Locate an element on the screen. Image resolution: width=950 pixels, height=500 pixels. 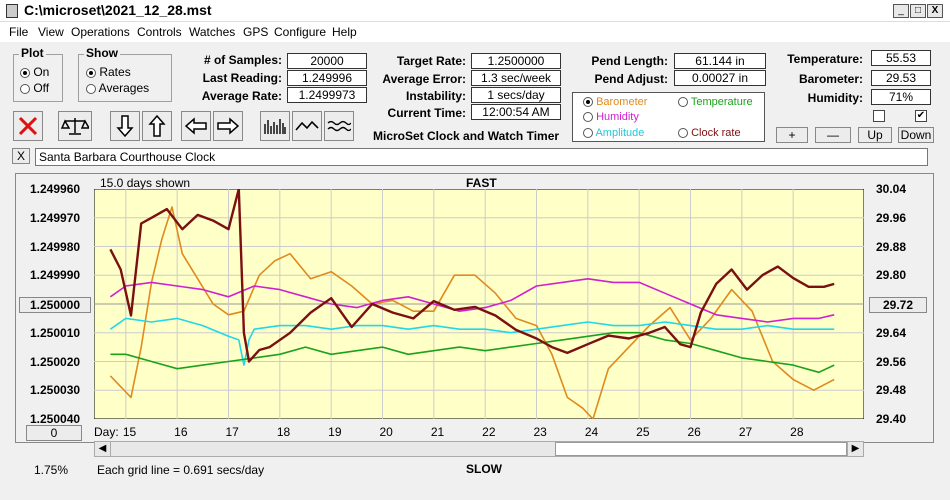
day-tick-label: 22 is located at coordinates (489, 432).